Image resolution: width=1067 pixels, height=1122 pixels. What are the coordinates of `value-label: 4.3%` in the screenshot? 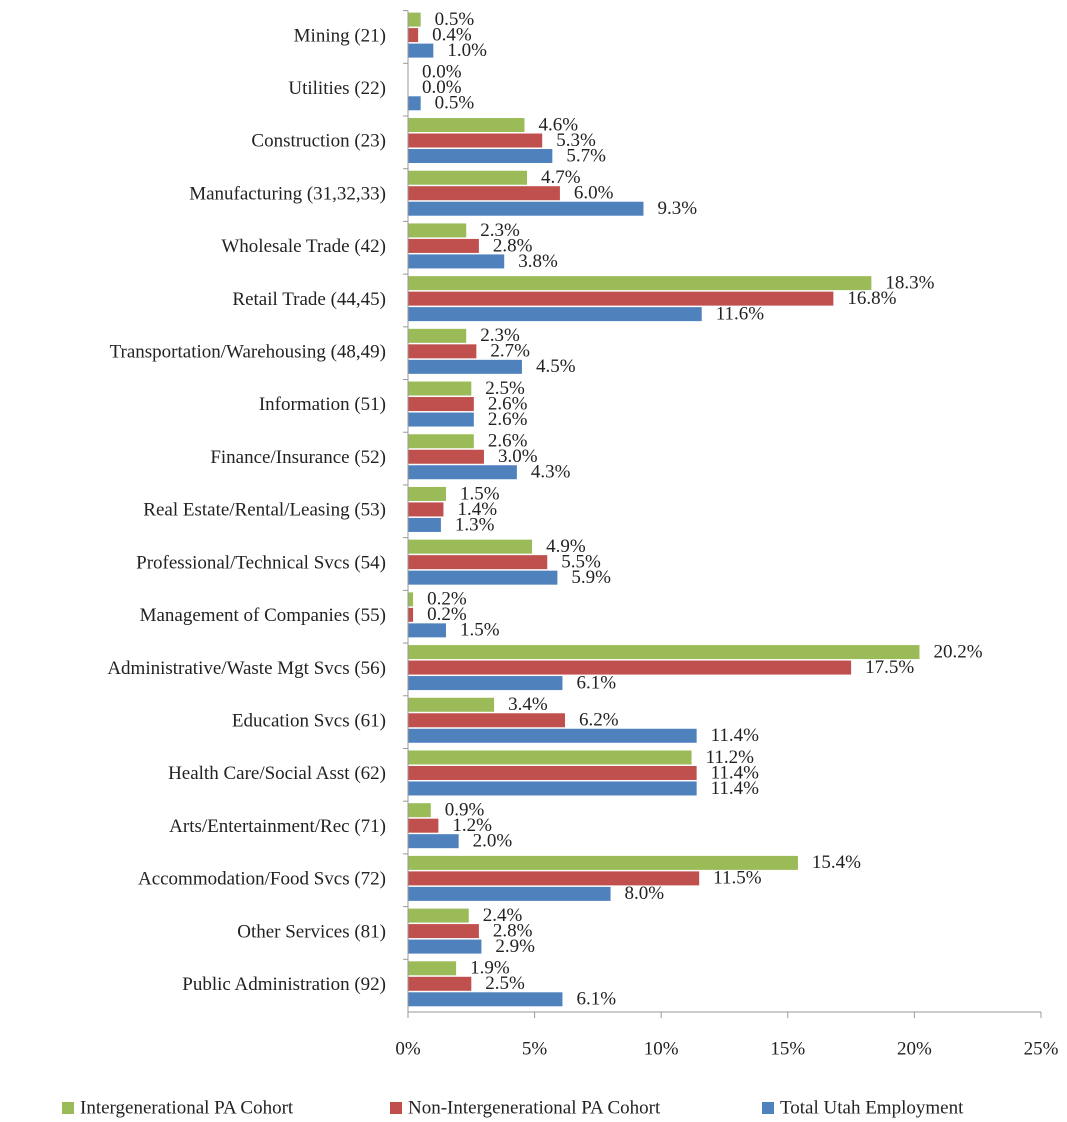 It's located at (551, 472).